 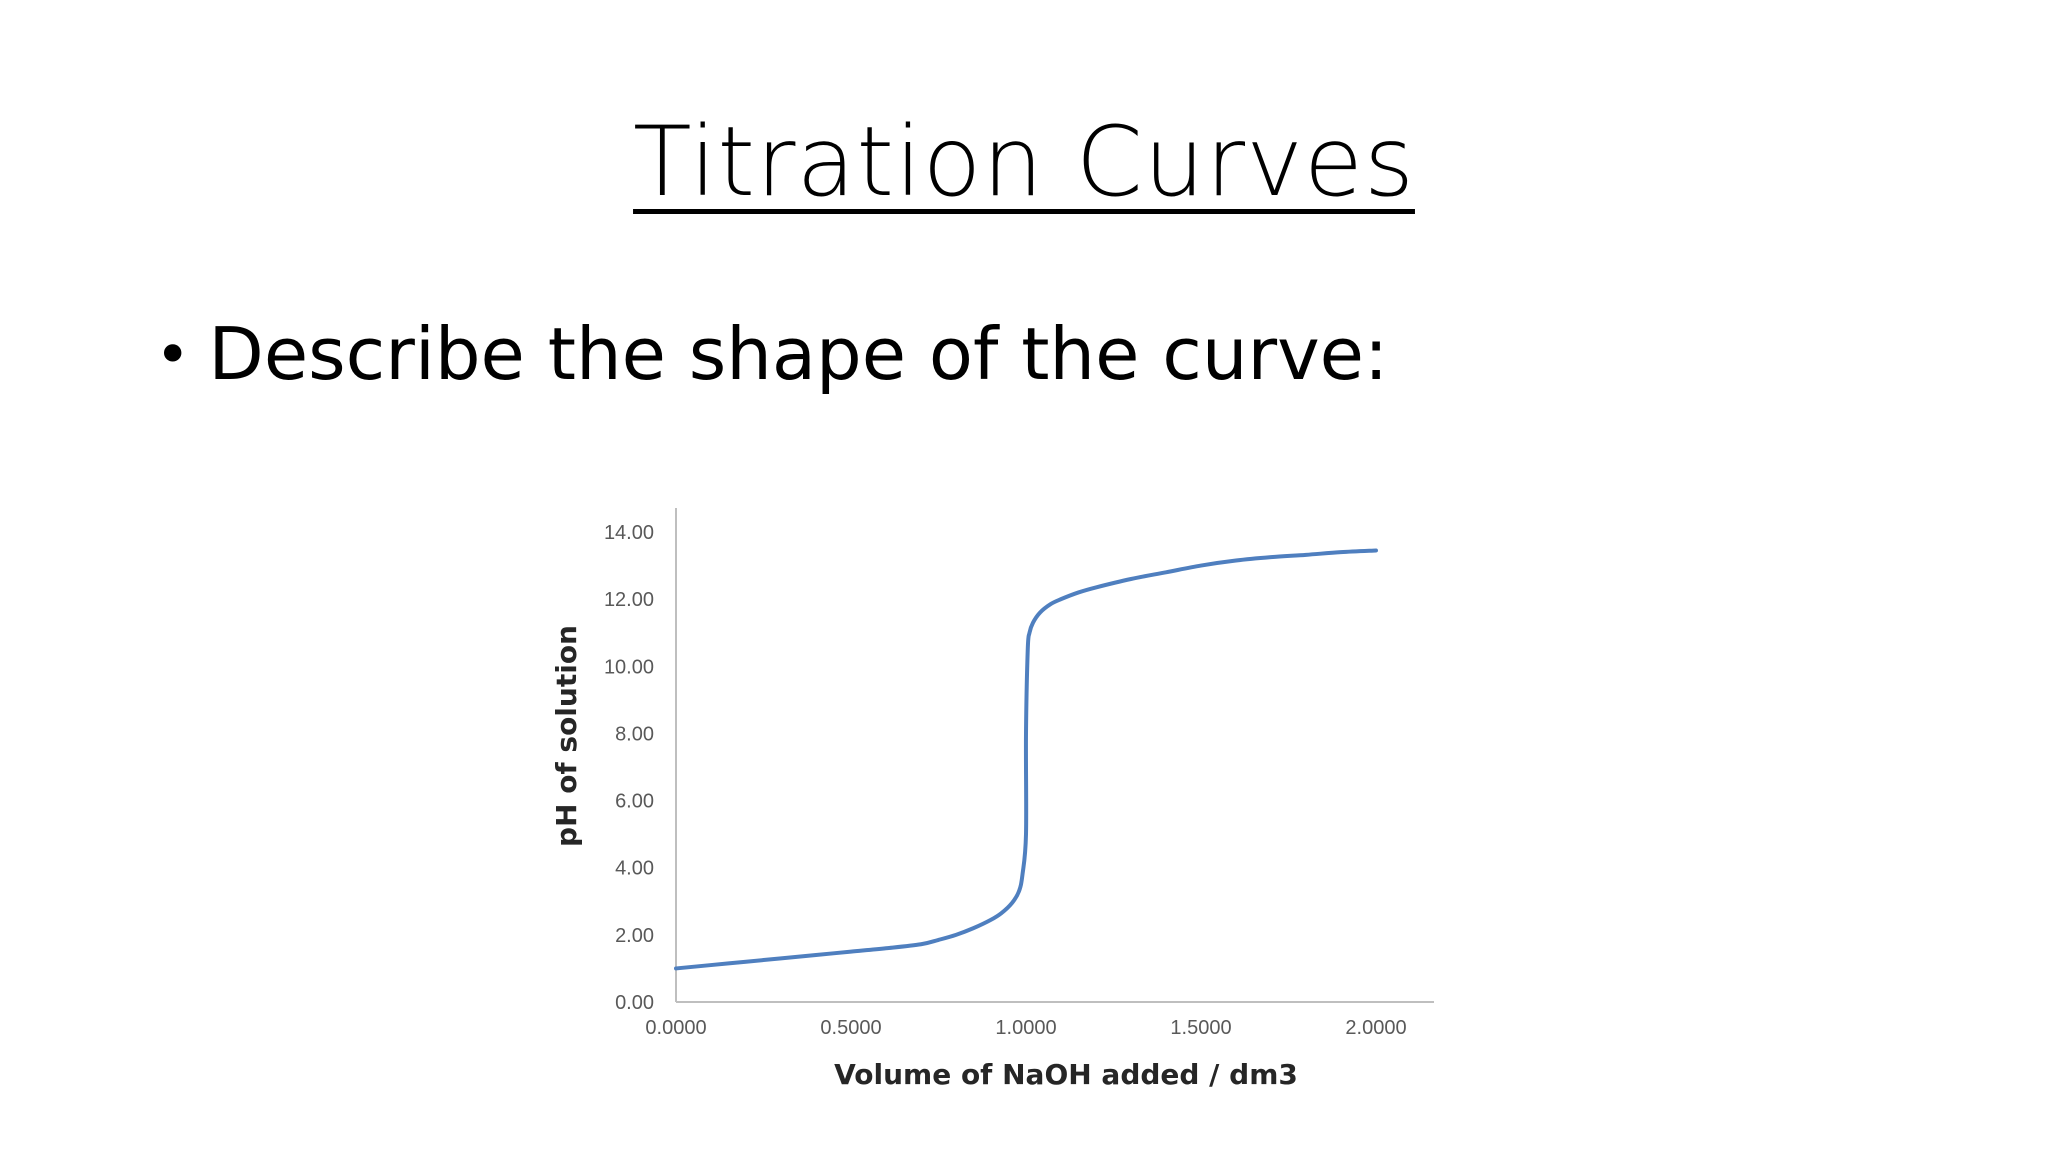 What do you see at coordinates (675, 1028) in the screenshot?
I see `x-tick-label: 0.0000` at bounding box center [675, 1028].